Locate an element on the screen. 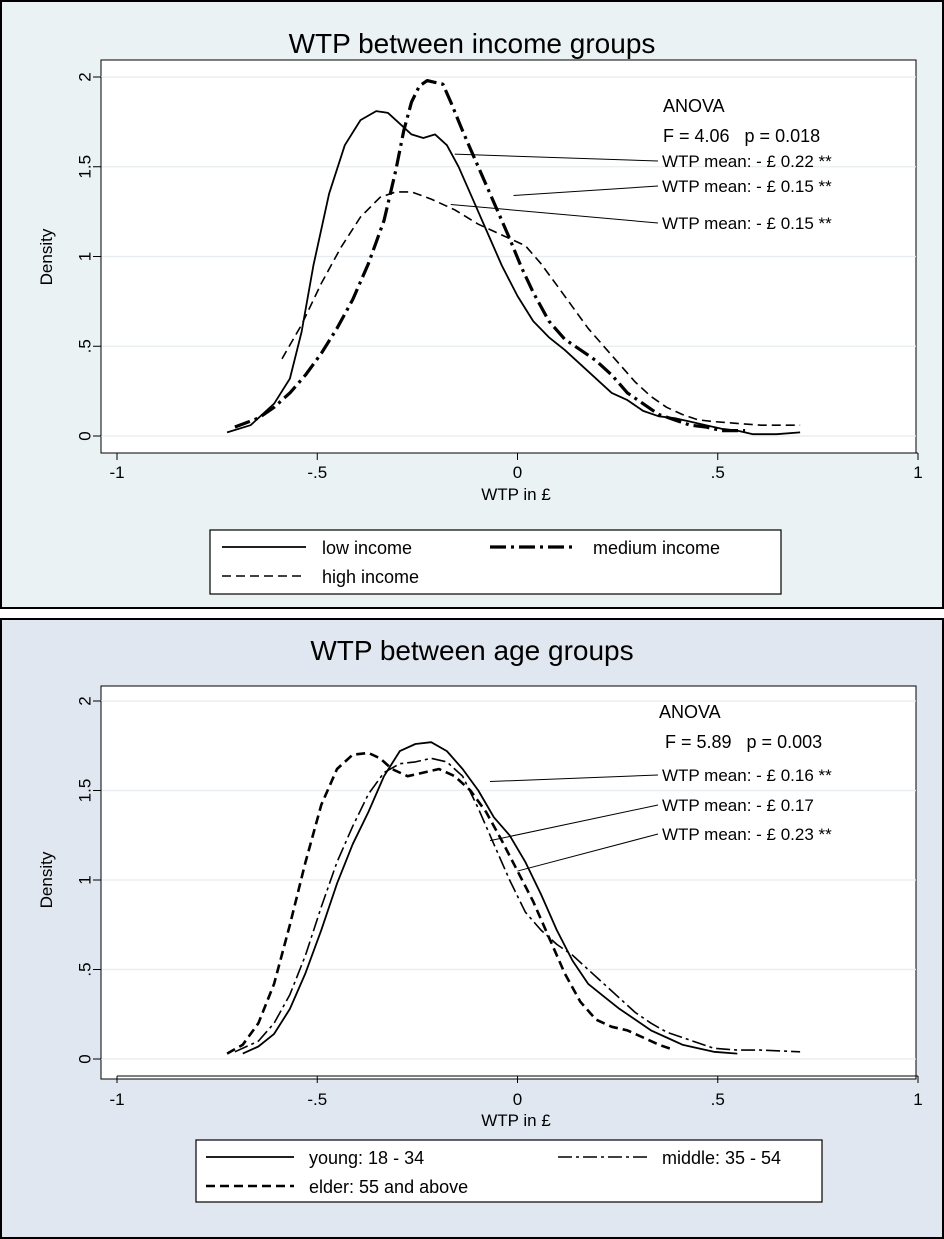  anova-stats: F = 4.06 p = 0.018 is located at coordinates (741, 136).